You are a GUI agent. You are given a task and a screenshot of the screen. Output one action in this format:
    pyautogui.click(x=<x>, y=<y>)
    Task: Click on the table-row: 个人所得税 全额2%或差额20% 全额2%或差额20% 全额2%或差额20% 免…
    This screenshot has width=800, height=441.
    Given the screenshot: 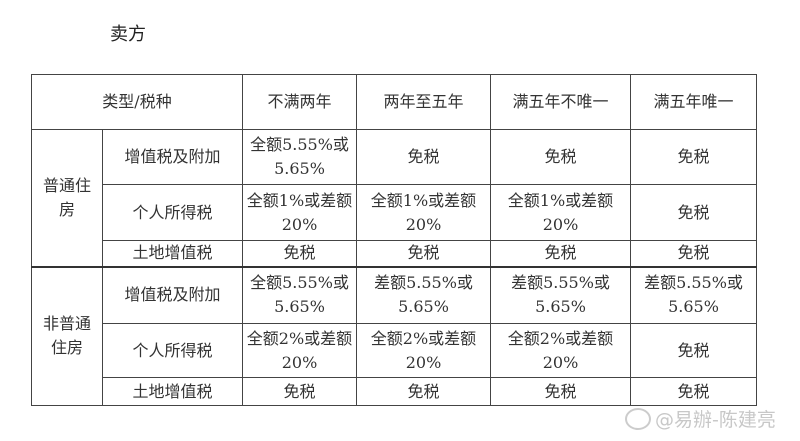 What is the action you would take?
    pyautogui.click(x=394, y=350)
    